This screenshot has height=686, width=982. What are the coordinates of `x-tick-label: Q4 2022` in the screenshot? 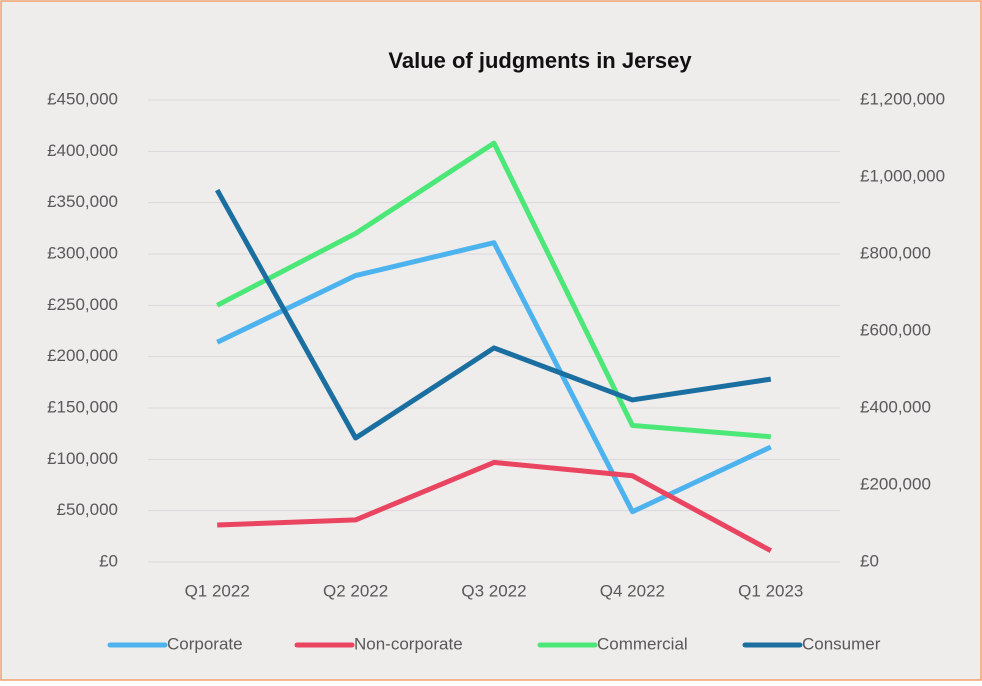 It's located at (632, 590).